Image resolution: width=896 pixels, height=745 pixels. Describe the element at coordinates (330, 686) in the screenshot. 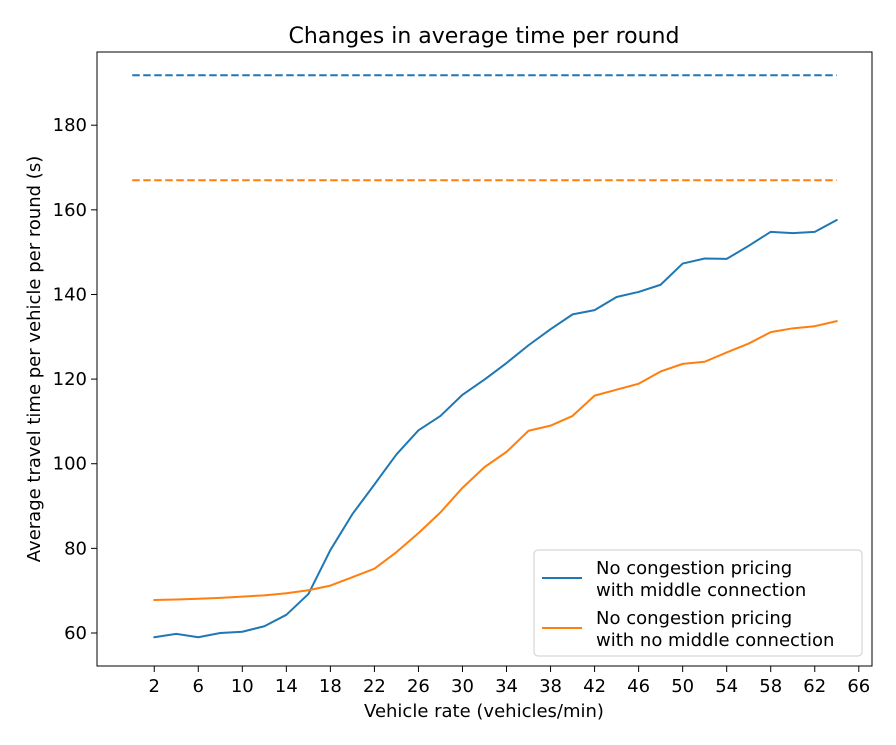

I see `x-tick-label: 18` at that location.